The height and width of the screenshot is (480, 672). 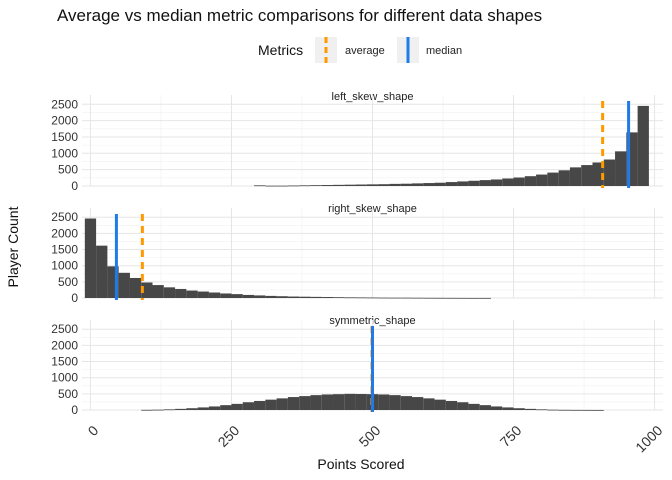 I want to click on x-axis-ticks: 0 250 500 750 1000, so click(x=375, y=438).